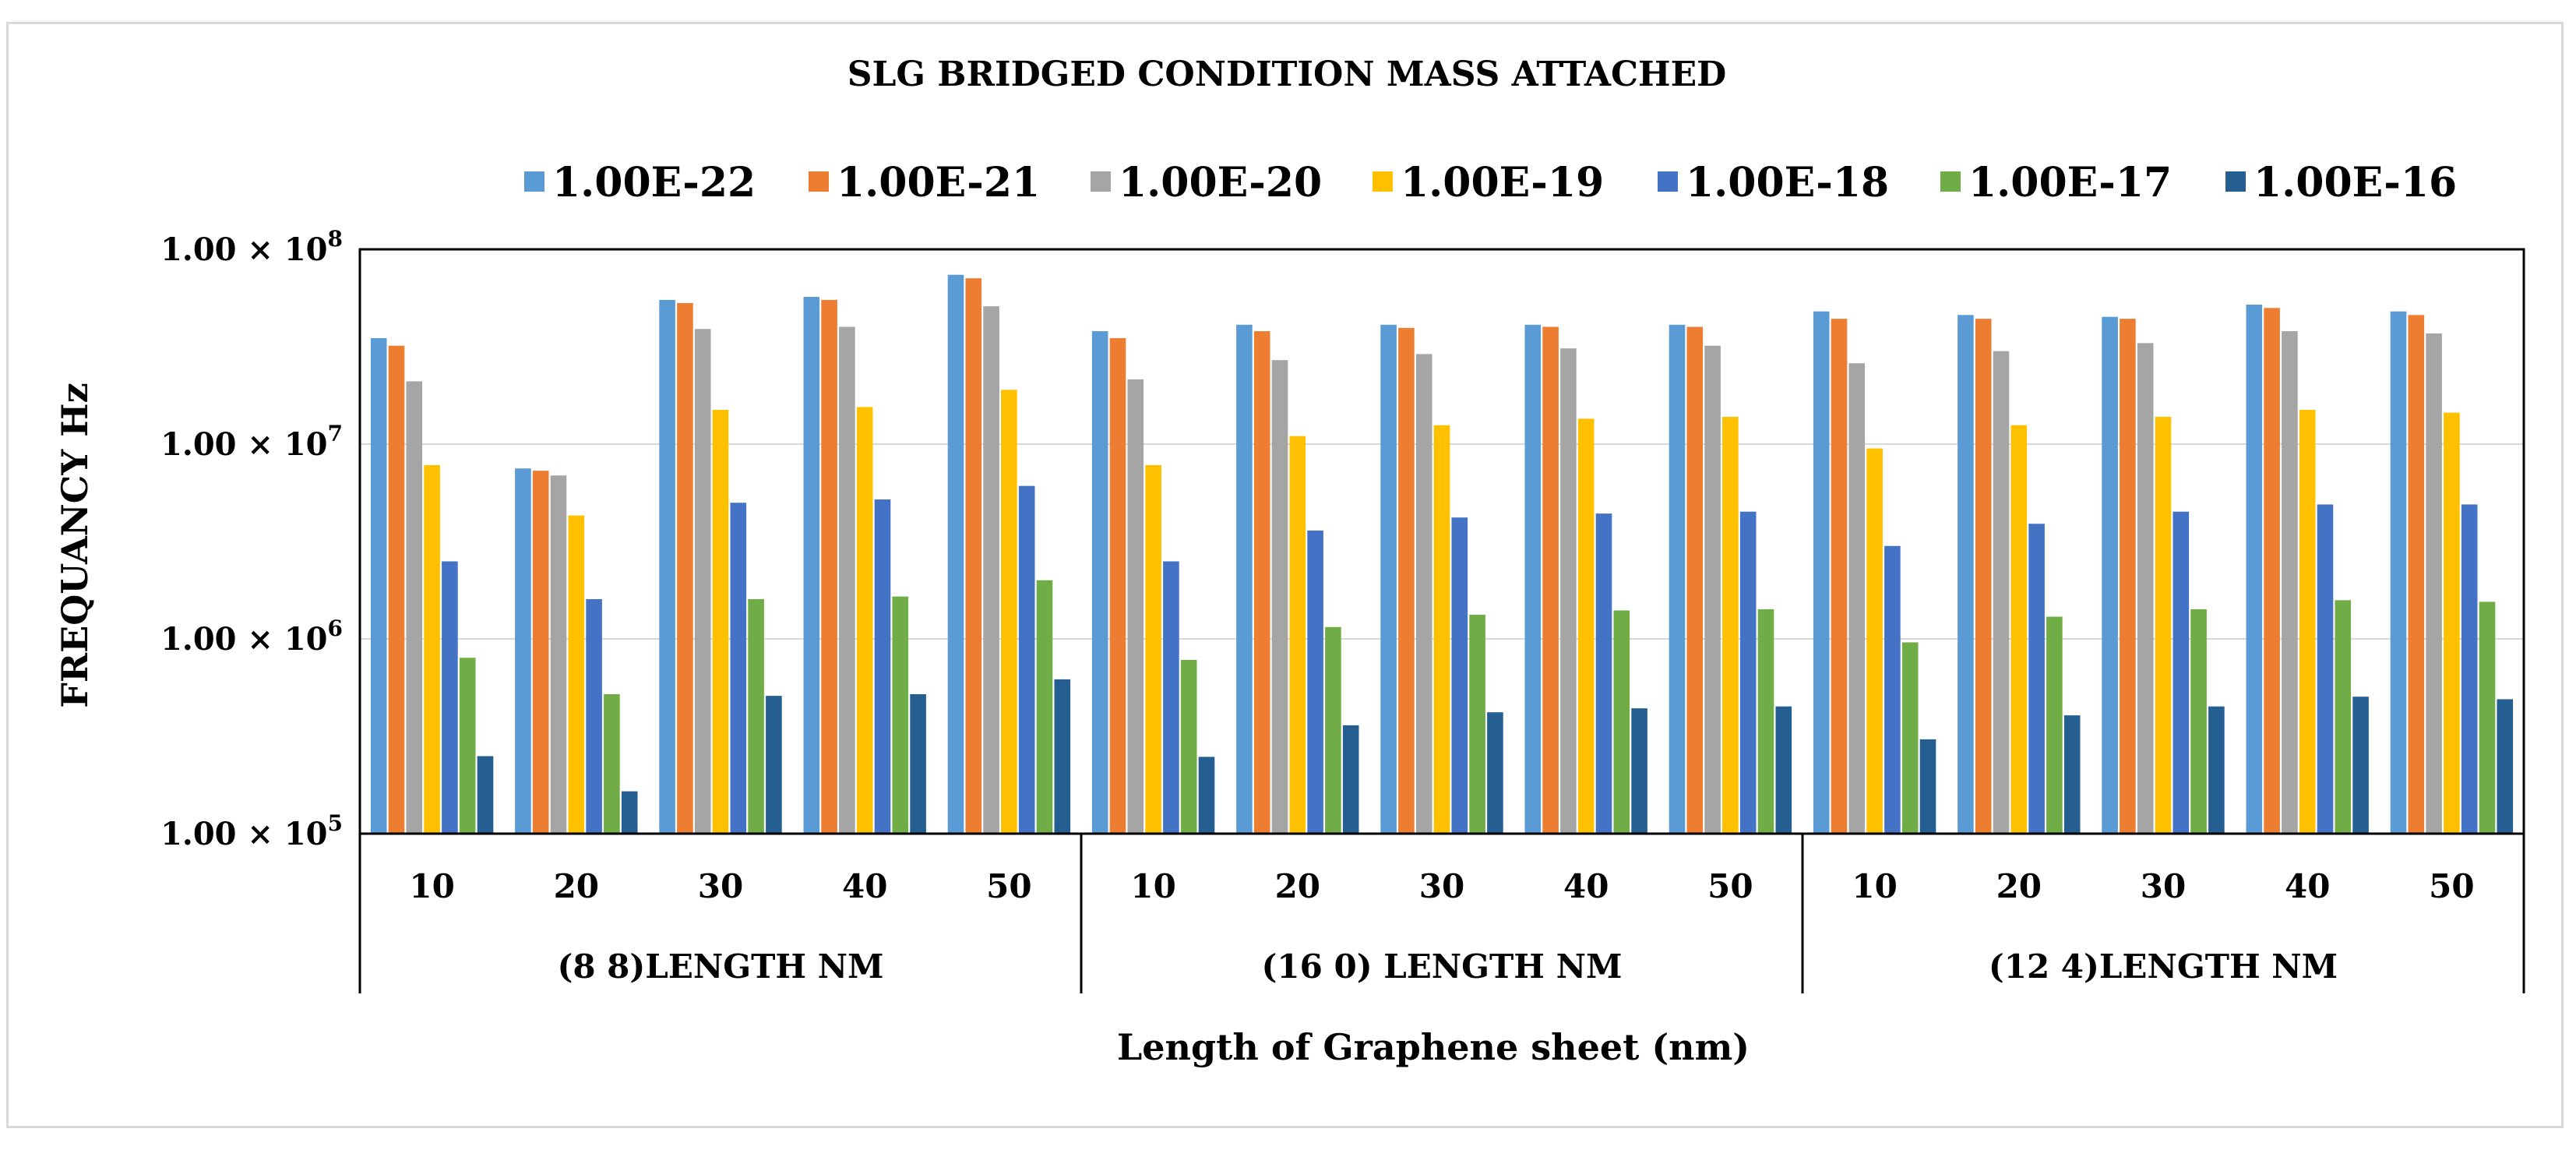 This screenshot has height=1150, width=2576. I want to click on legend-label: 1.00E-17, so click(2070, 182).